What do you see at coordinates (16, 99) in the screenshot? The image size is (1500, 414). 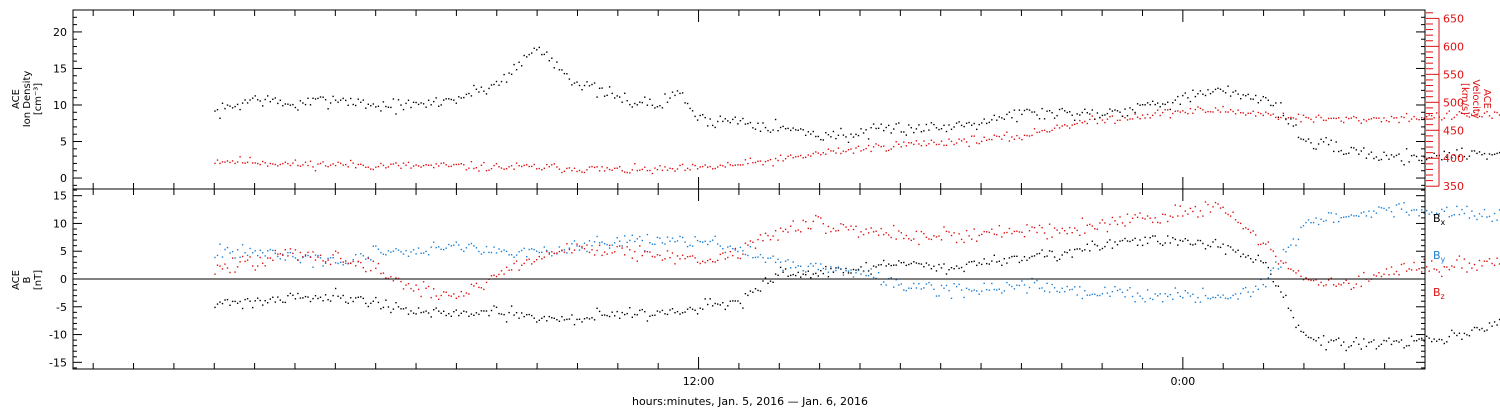 I see `density-axis-title-line: ACE` at bounding box center [16, 99].